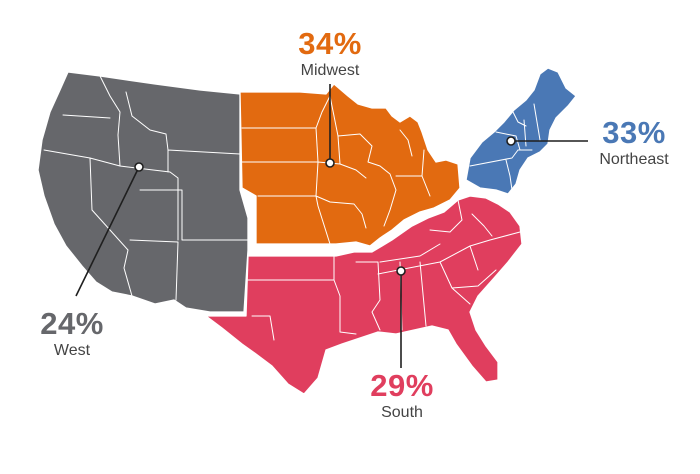 This screenshot has width=700, height=474. I want to click on region-midwest, so click(350, 165).